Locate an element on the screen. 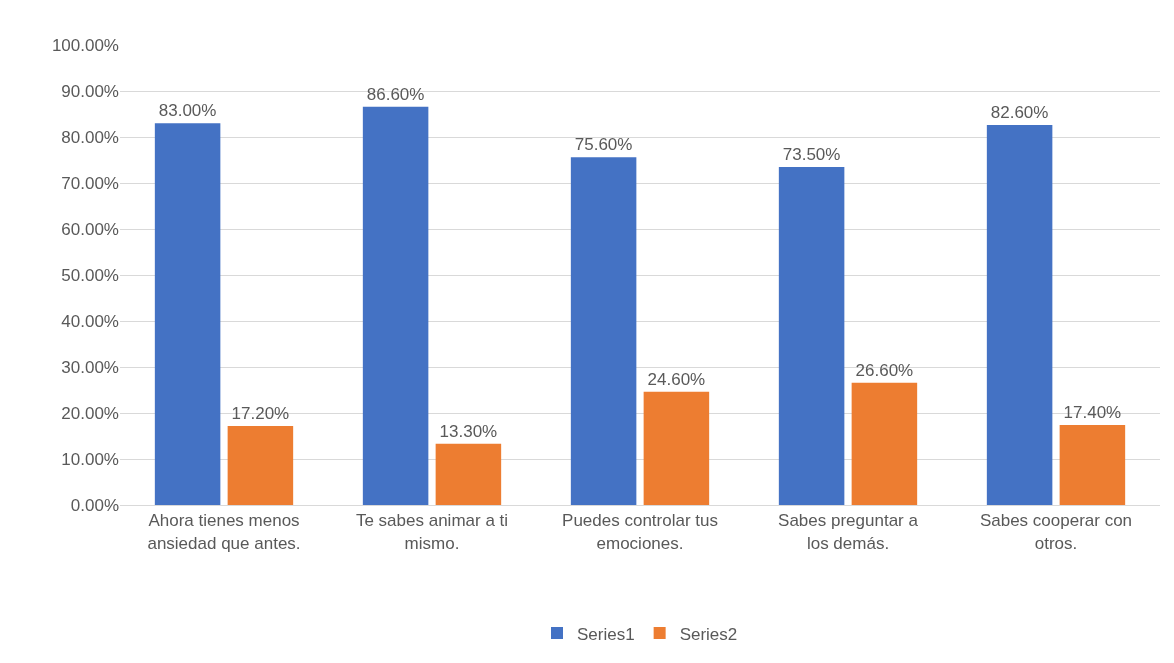 This screenshot has width=1174, height=663. y-tick-label: 0.00% is located at coordinates (94, 505).